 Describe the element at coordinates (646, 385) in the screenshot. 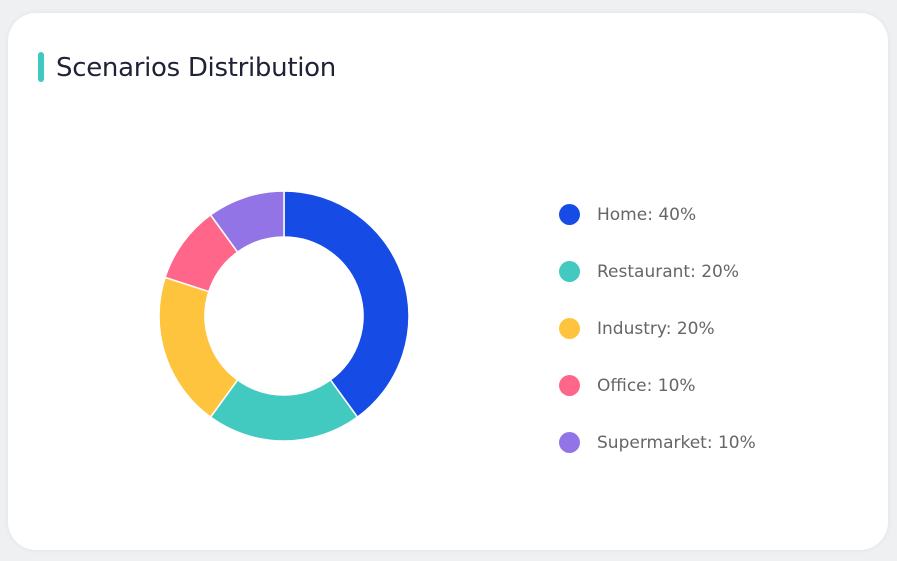

I see `legend-label: Office: 10%` at that location.